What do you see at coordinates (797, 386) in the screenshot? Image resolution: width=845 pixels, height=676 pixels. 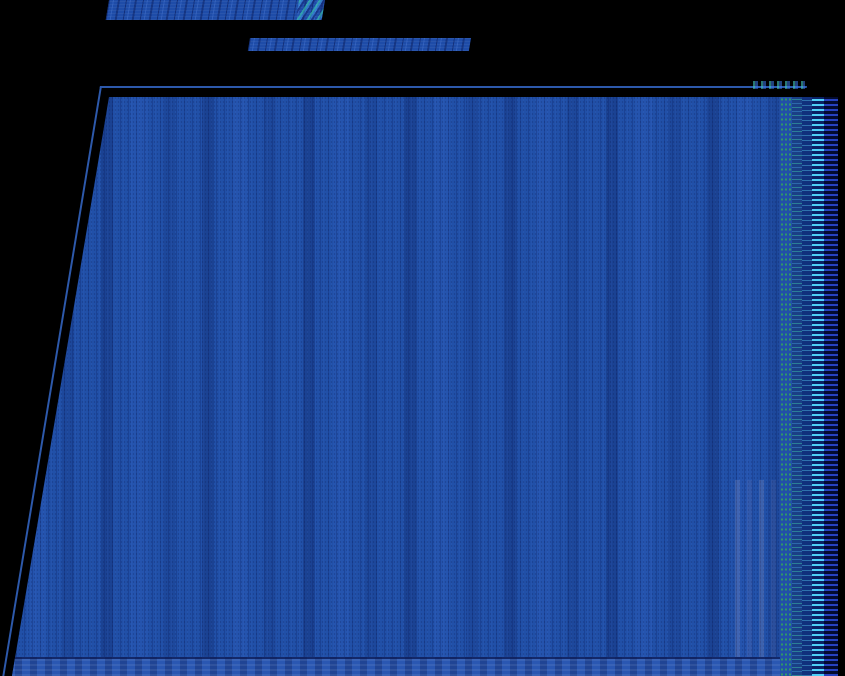 I see `scroll-column-teal` at bounding box center [797, 386].